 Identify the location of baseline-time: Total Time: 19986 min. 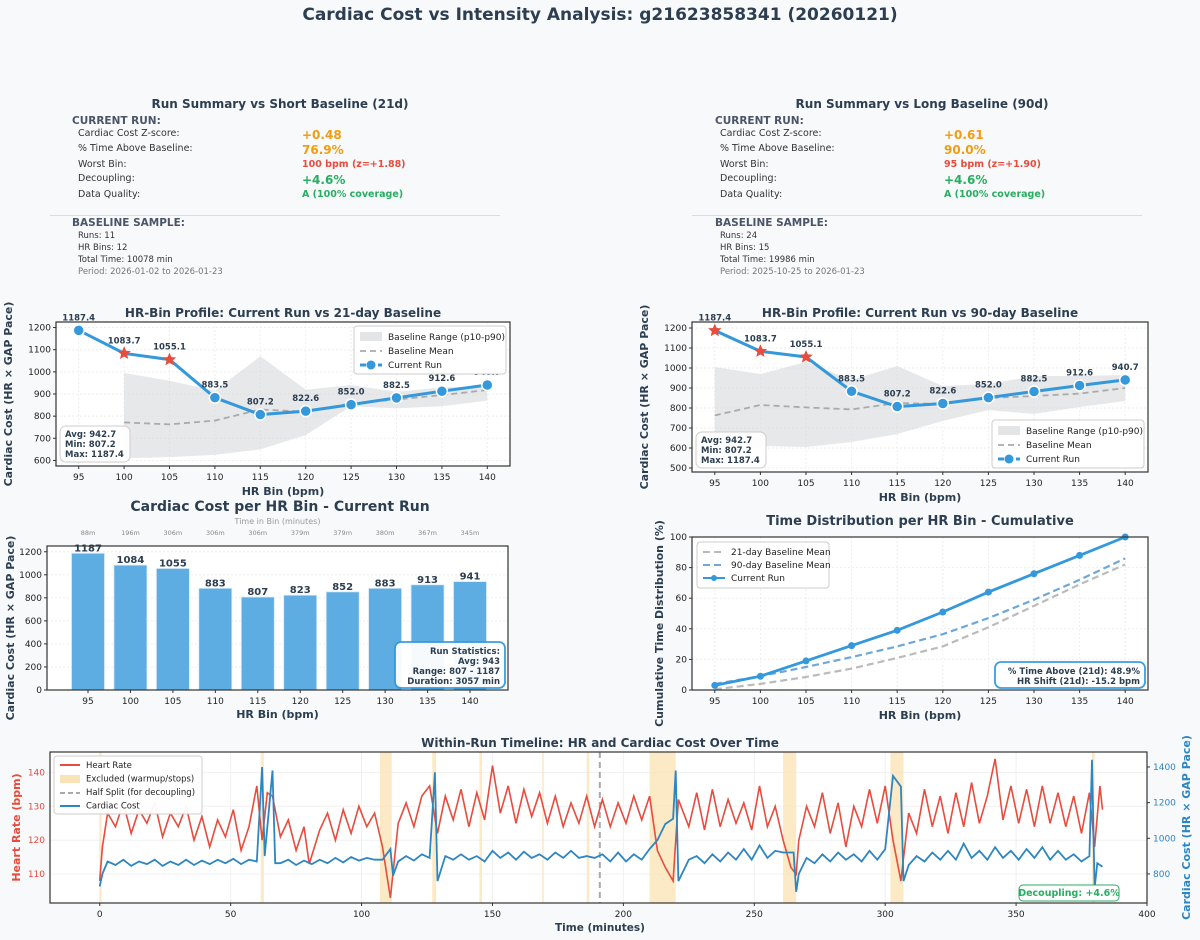
(767, 260).